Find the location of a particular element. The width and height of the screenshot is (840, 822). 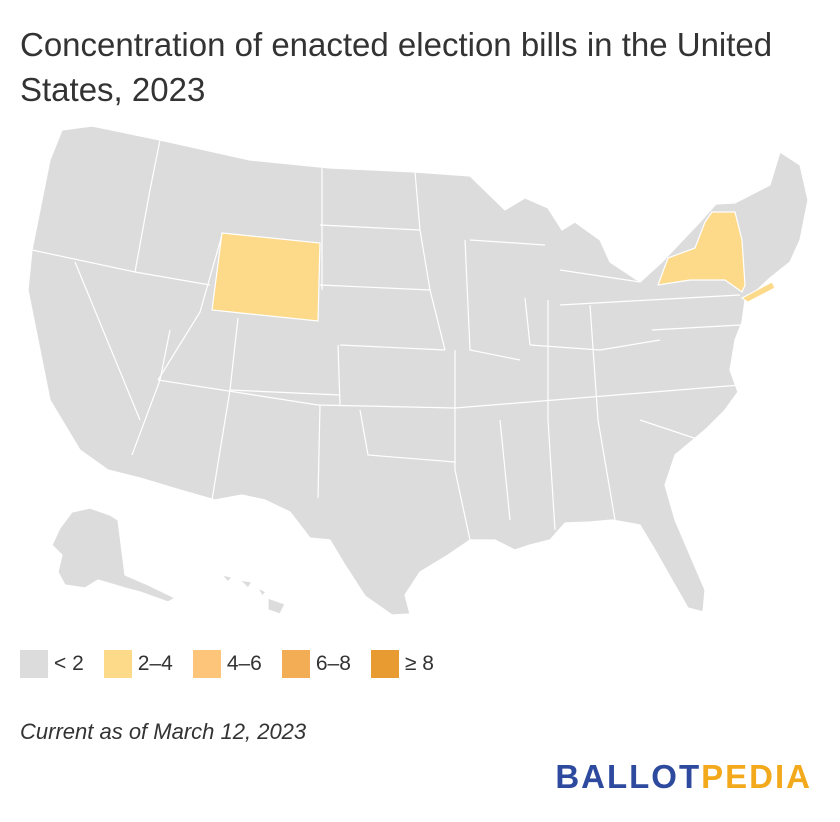

legend-item: 4–6 is located at coordinates (227, 664).